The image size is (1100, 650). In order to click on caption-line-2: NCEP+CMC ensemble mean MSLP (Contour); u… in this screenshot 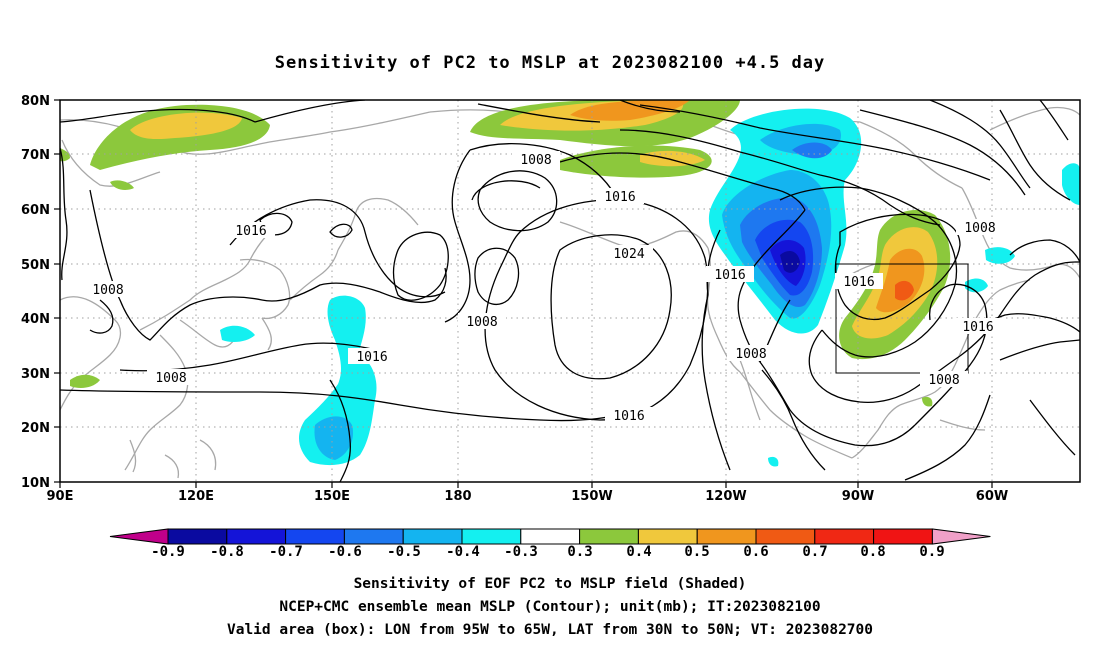, I will do `click(549, 607)`.